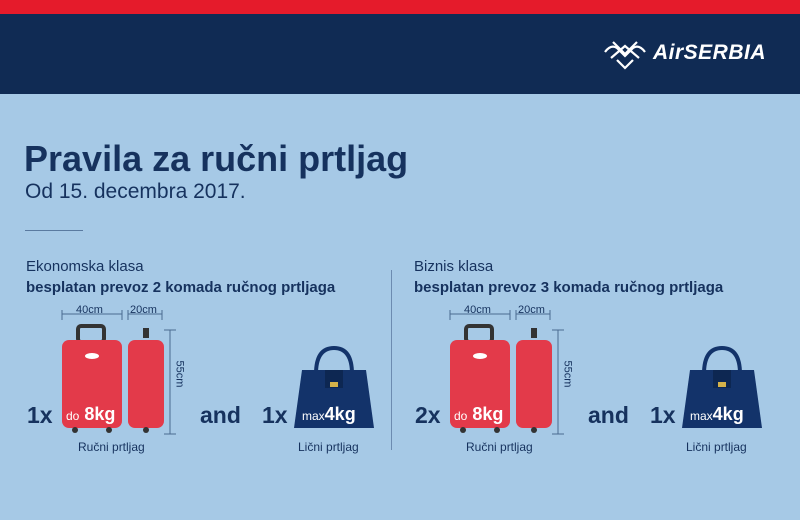 This screenshot has width=800, height=520. What do you see at coordinates (400, 7) in the screenshot?
I see `top-red-bar` at bounding box center [400, 7].